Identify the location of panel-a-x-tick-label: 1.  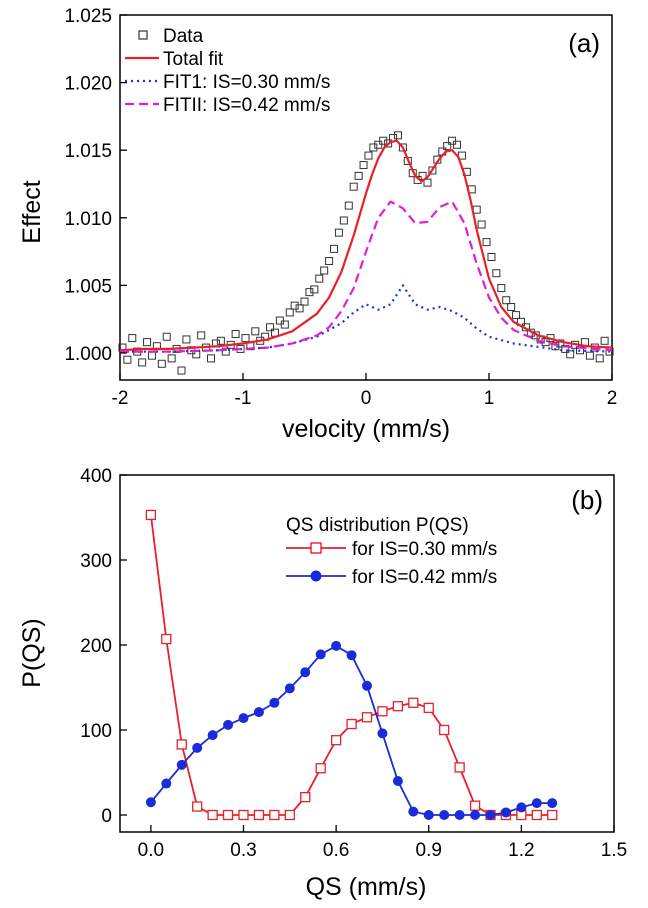
(489, 398).